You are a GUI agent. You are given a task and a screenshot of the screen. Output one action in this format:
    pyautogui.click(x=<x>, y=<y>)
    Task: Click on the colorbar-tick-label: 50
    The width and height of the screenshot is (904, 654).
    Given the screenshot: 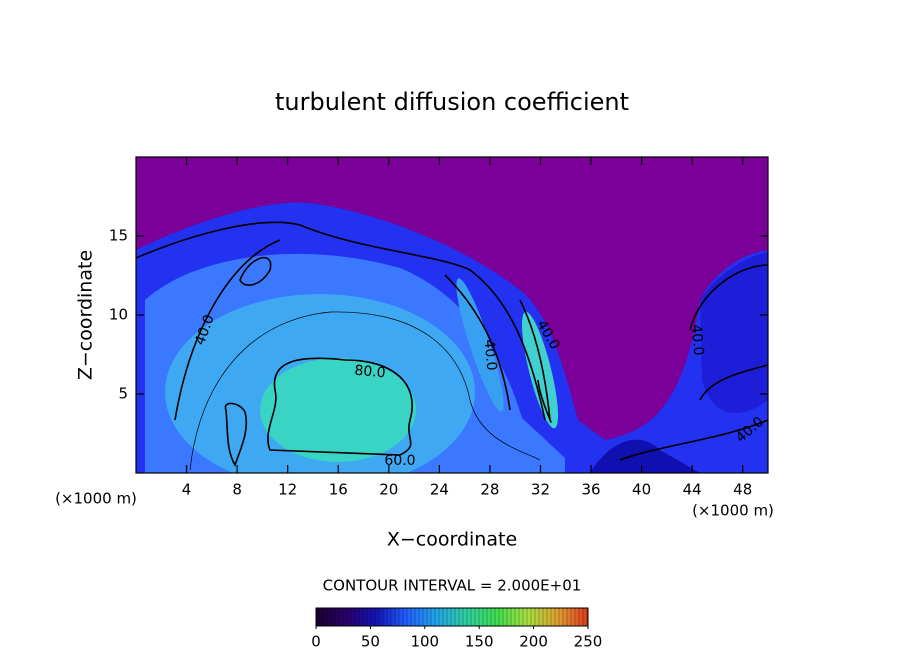 What is the action you would take?
    pyautogui.click(x=370, y=642)
    